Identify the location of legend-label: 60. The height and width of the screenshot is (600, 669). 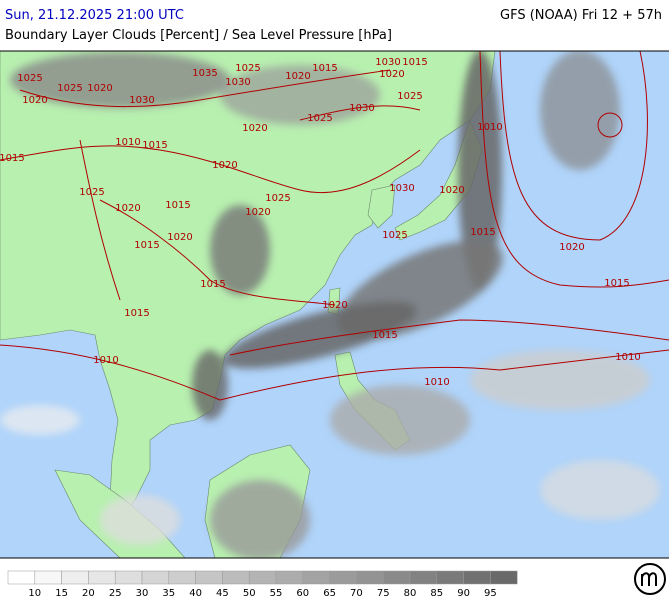
(302, 593).